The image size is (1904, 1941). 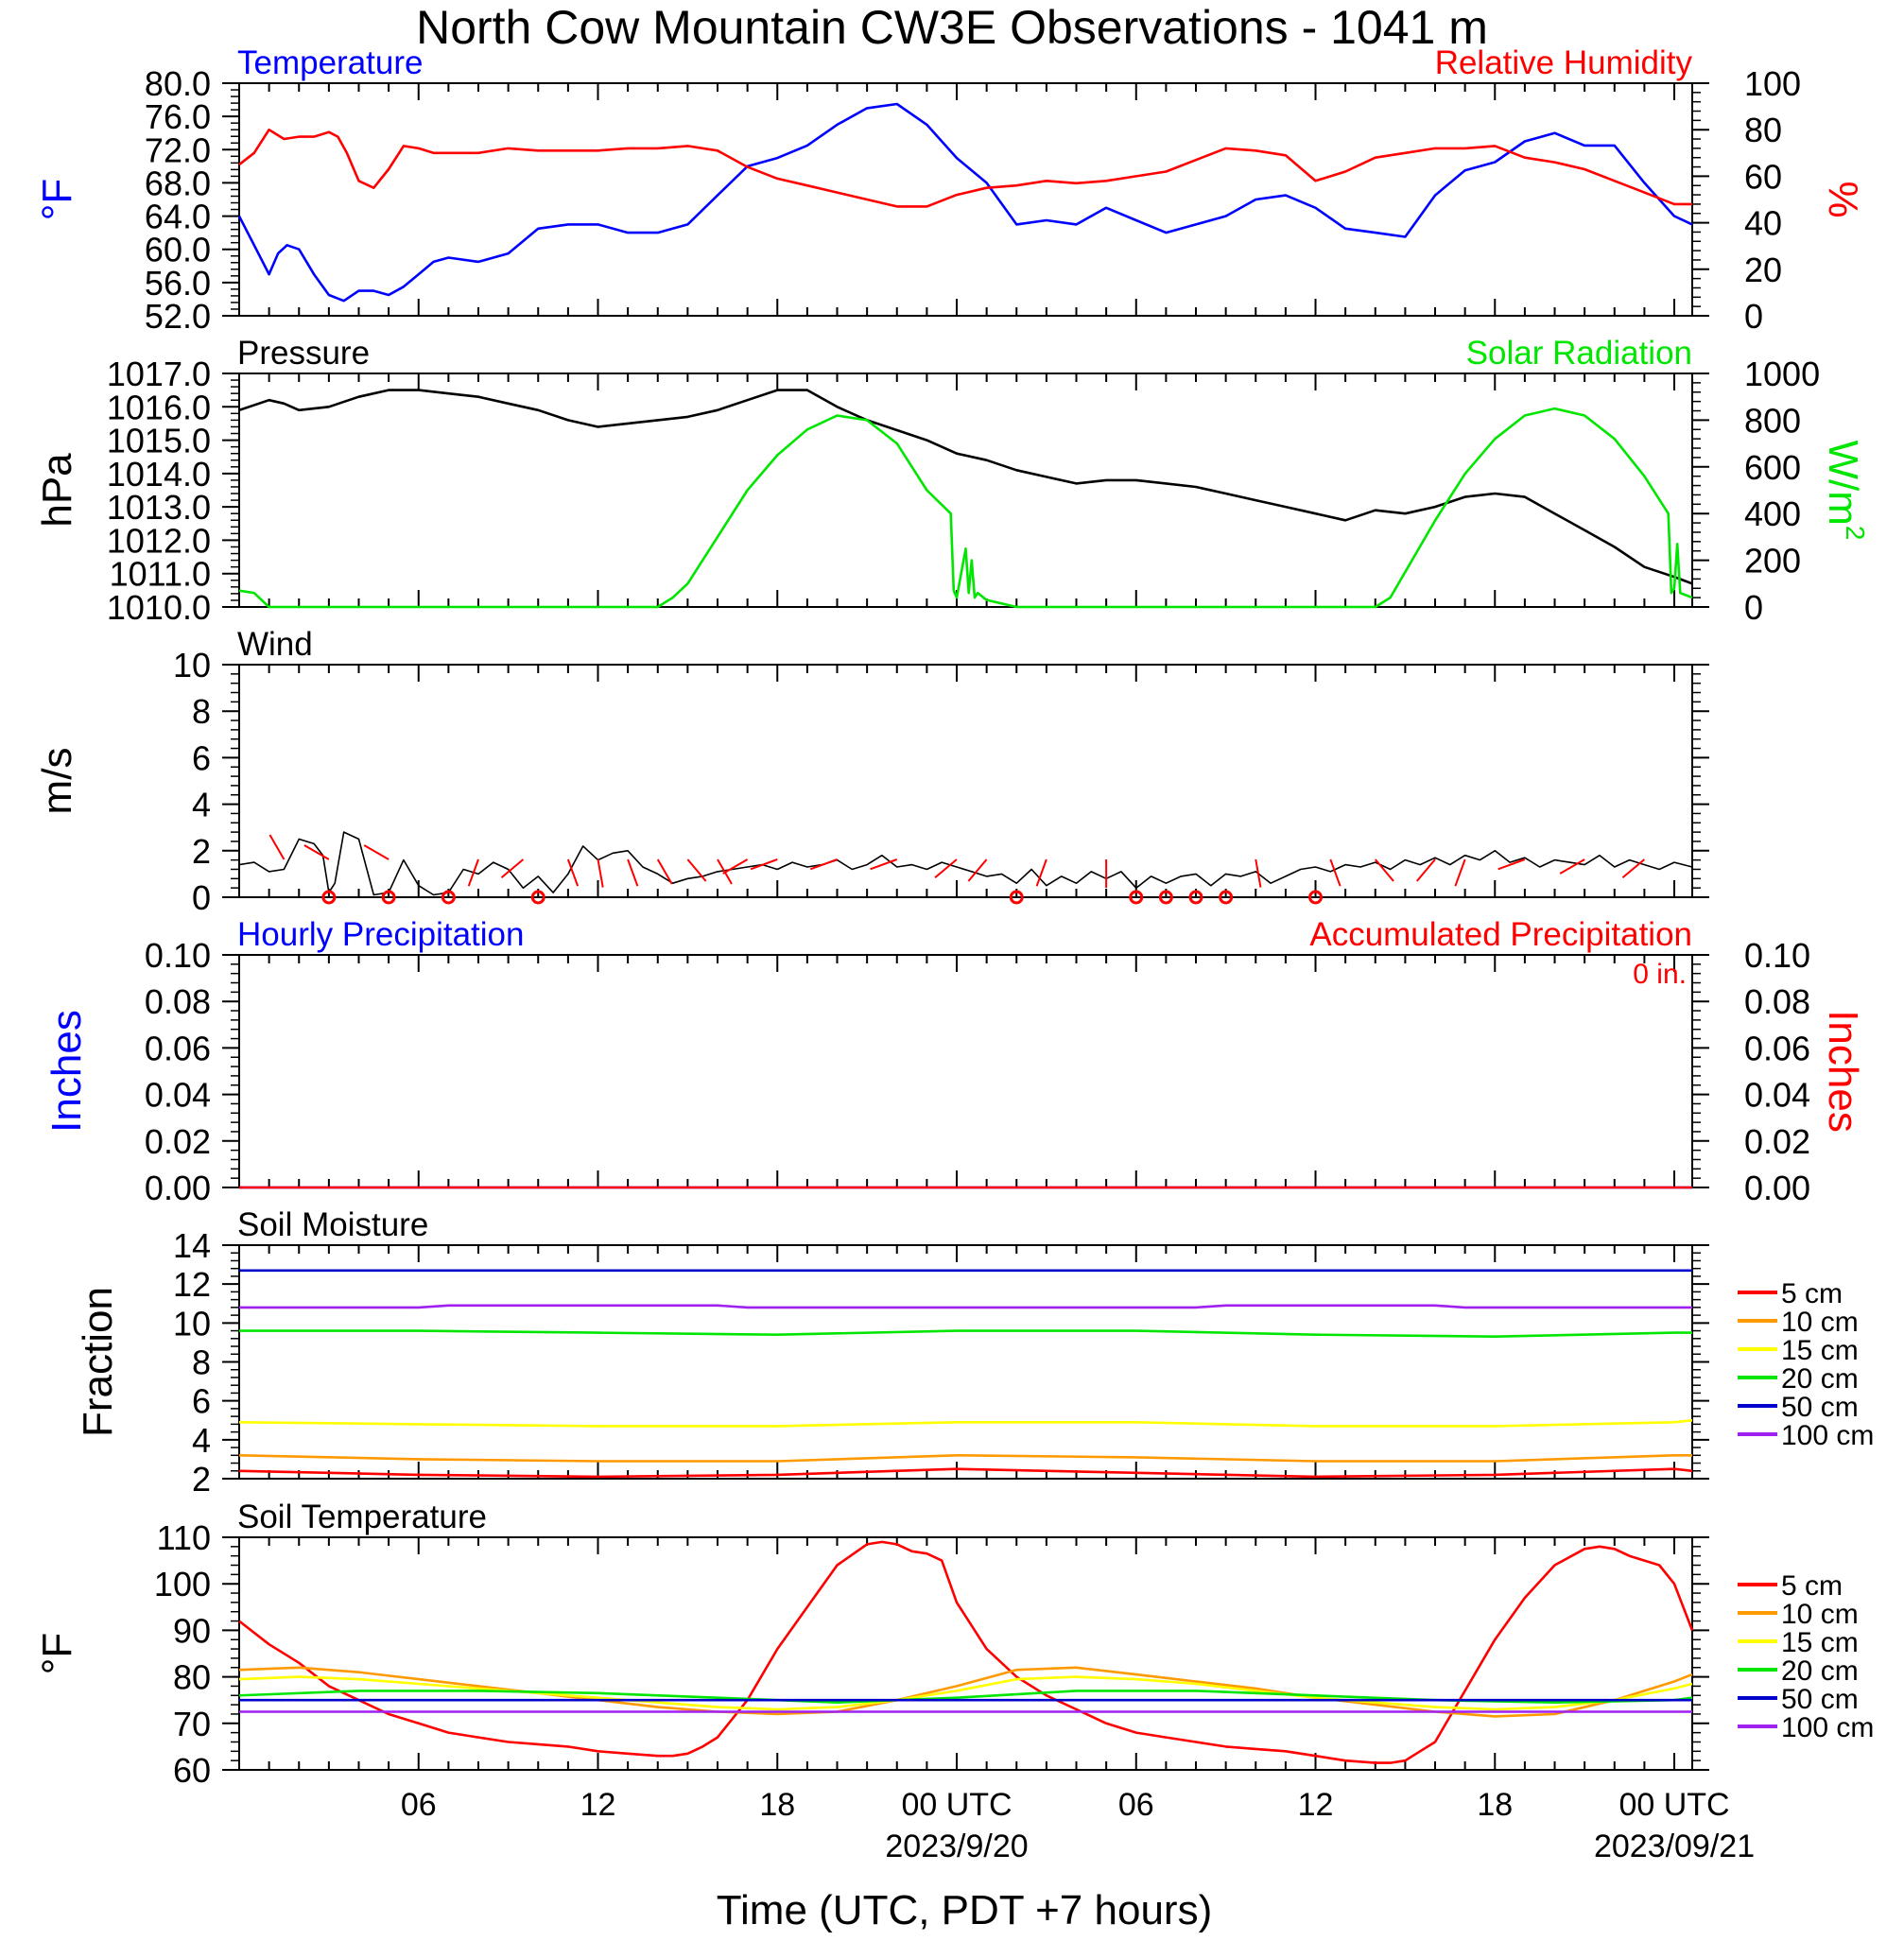 What do you see at coordinates (201, 1402) in the screenshot?
I see `y-tick-label: 6` at bounding box center [201, 1402].